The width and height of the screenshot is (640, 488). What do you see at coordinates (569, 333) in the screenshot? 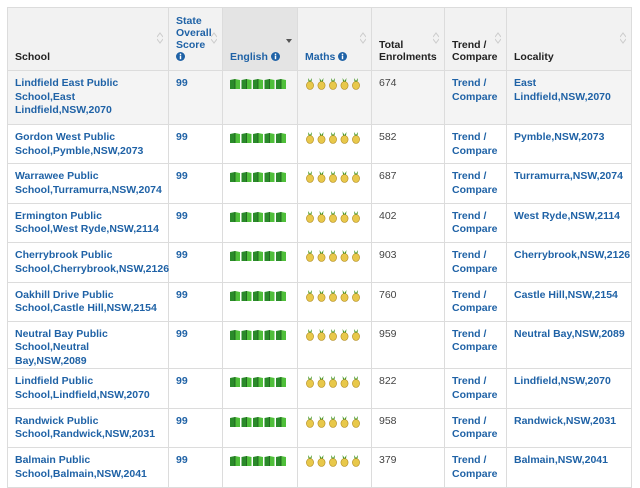
I see `locality-text: Neutral Bay,NSW,2089` at bounding box center [569, 333].